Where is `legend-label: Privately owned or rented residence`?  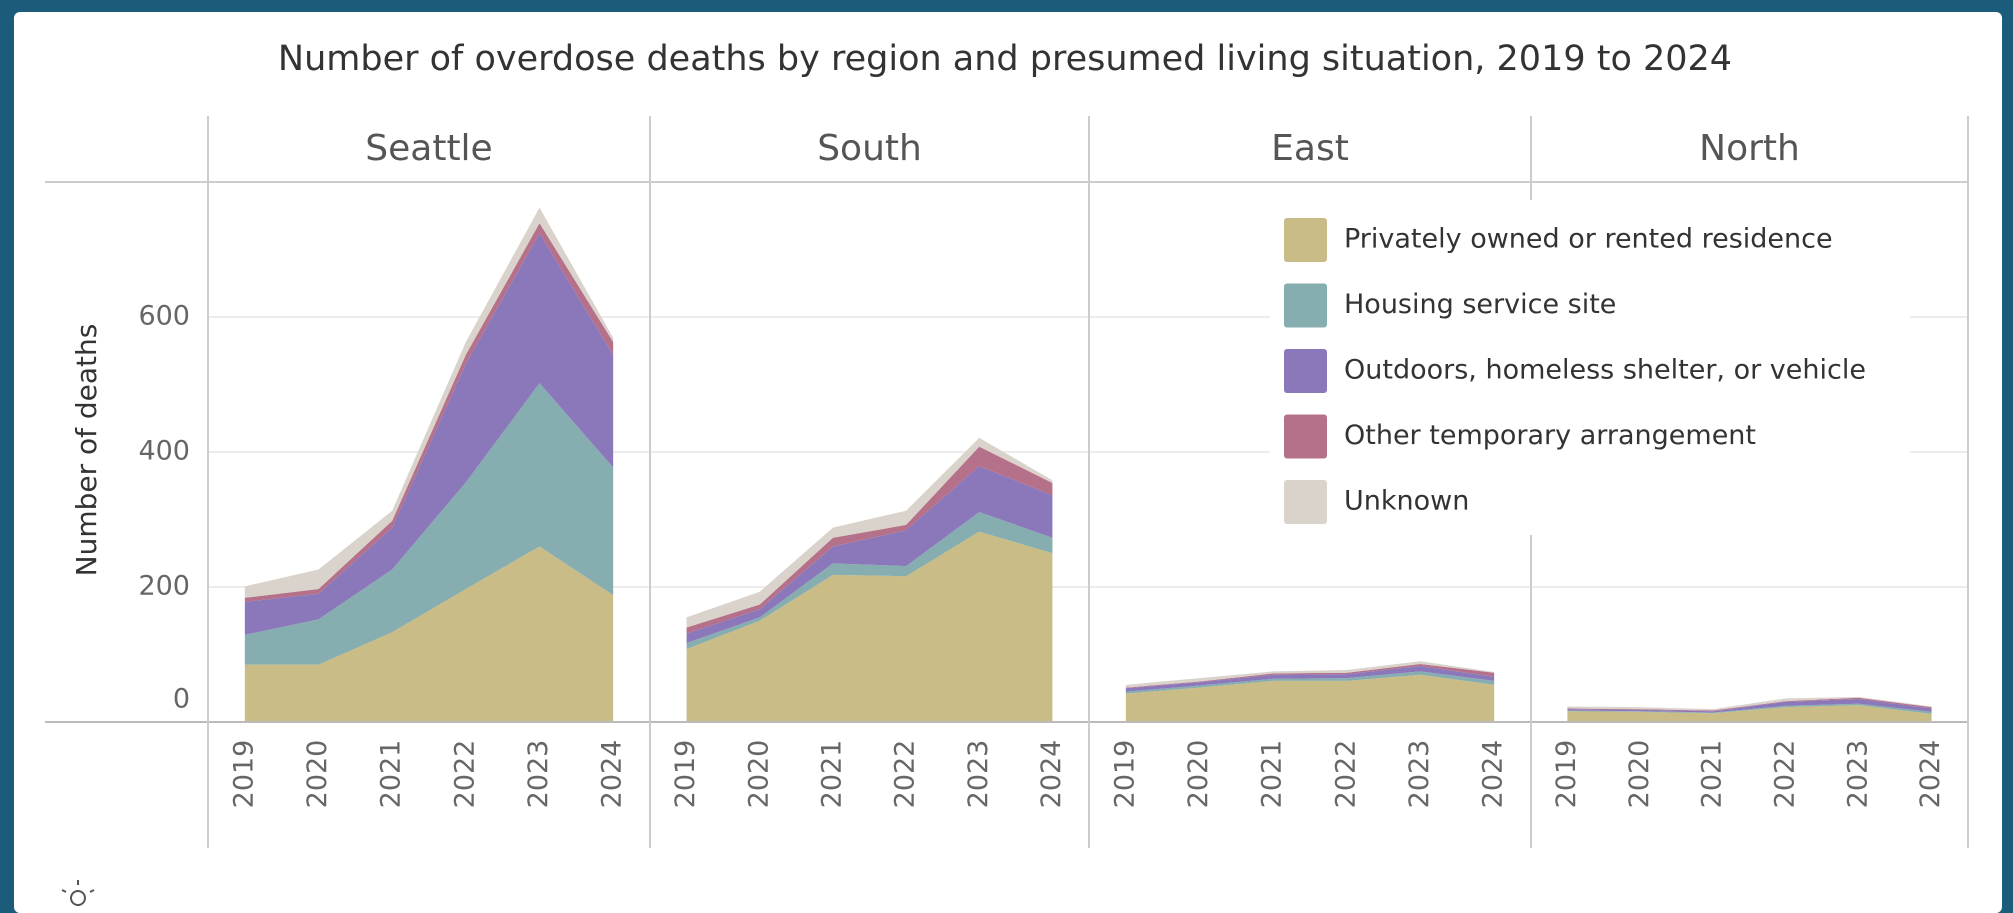
legend-label: Privately owned or rented residence is located at coordinates (1588, 239).